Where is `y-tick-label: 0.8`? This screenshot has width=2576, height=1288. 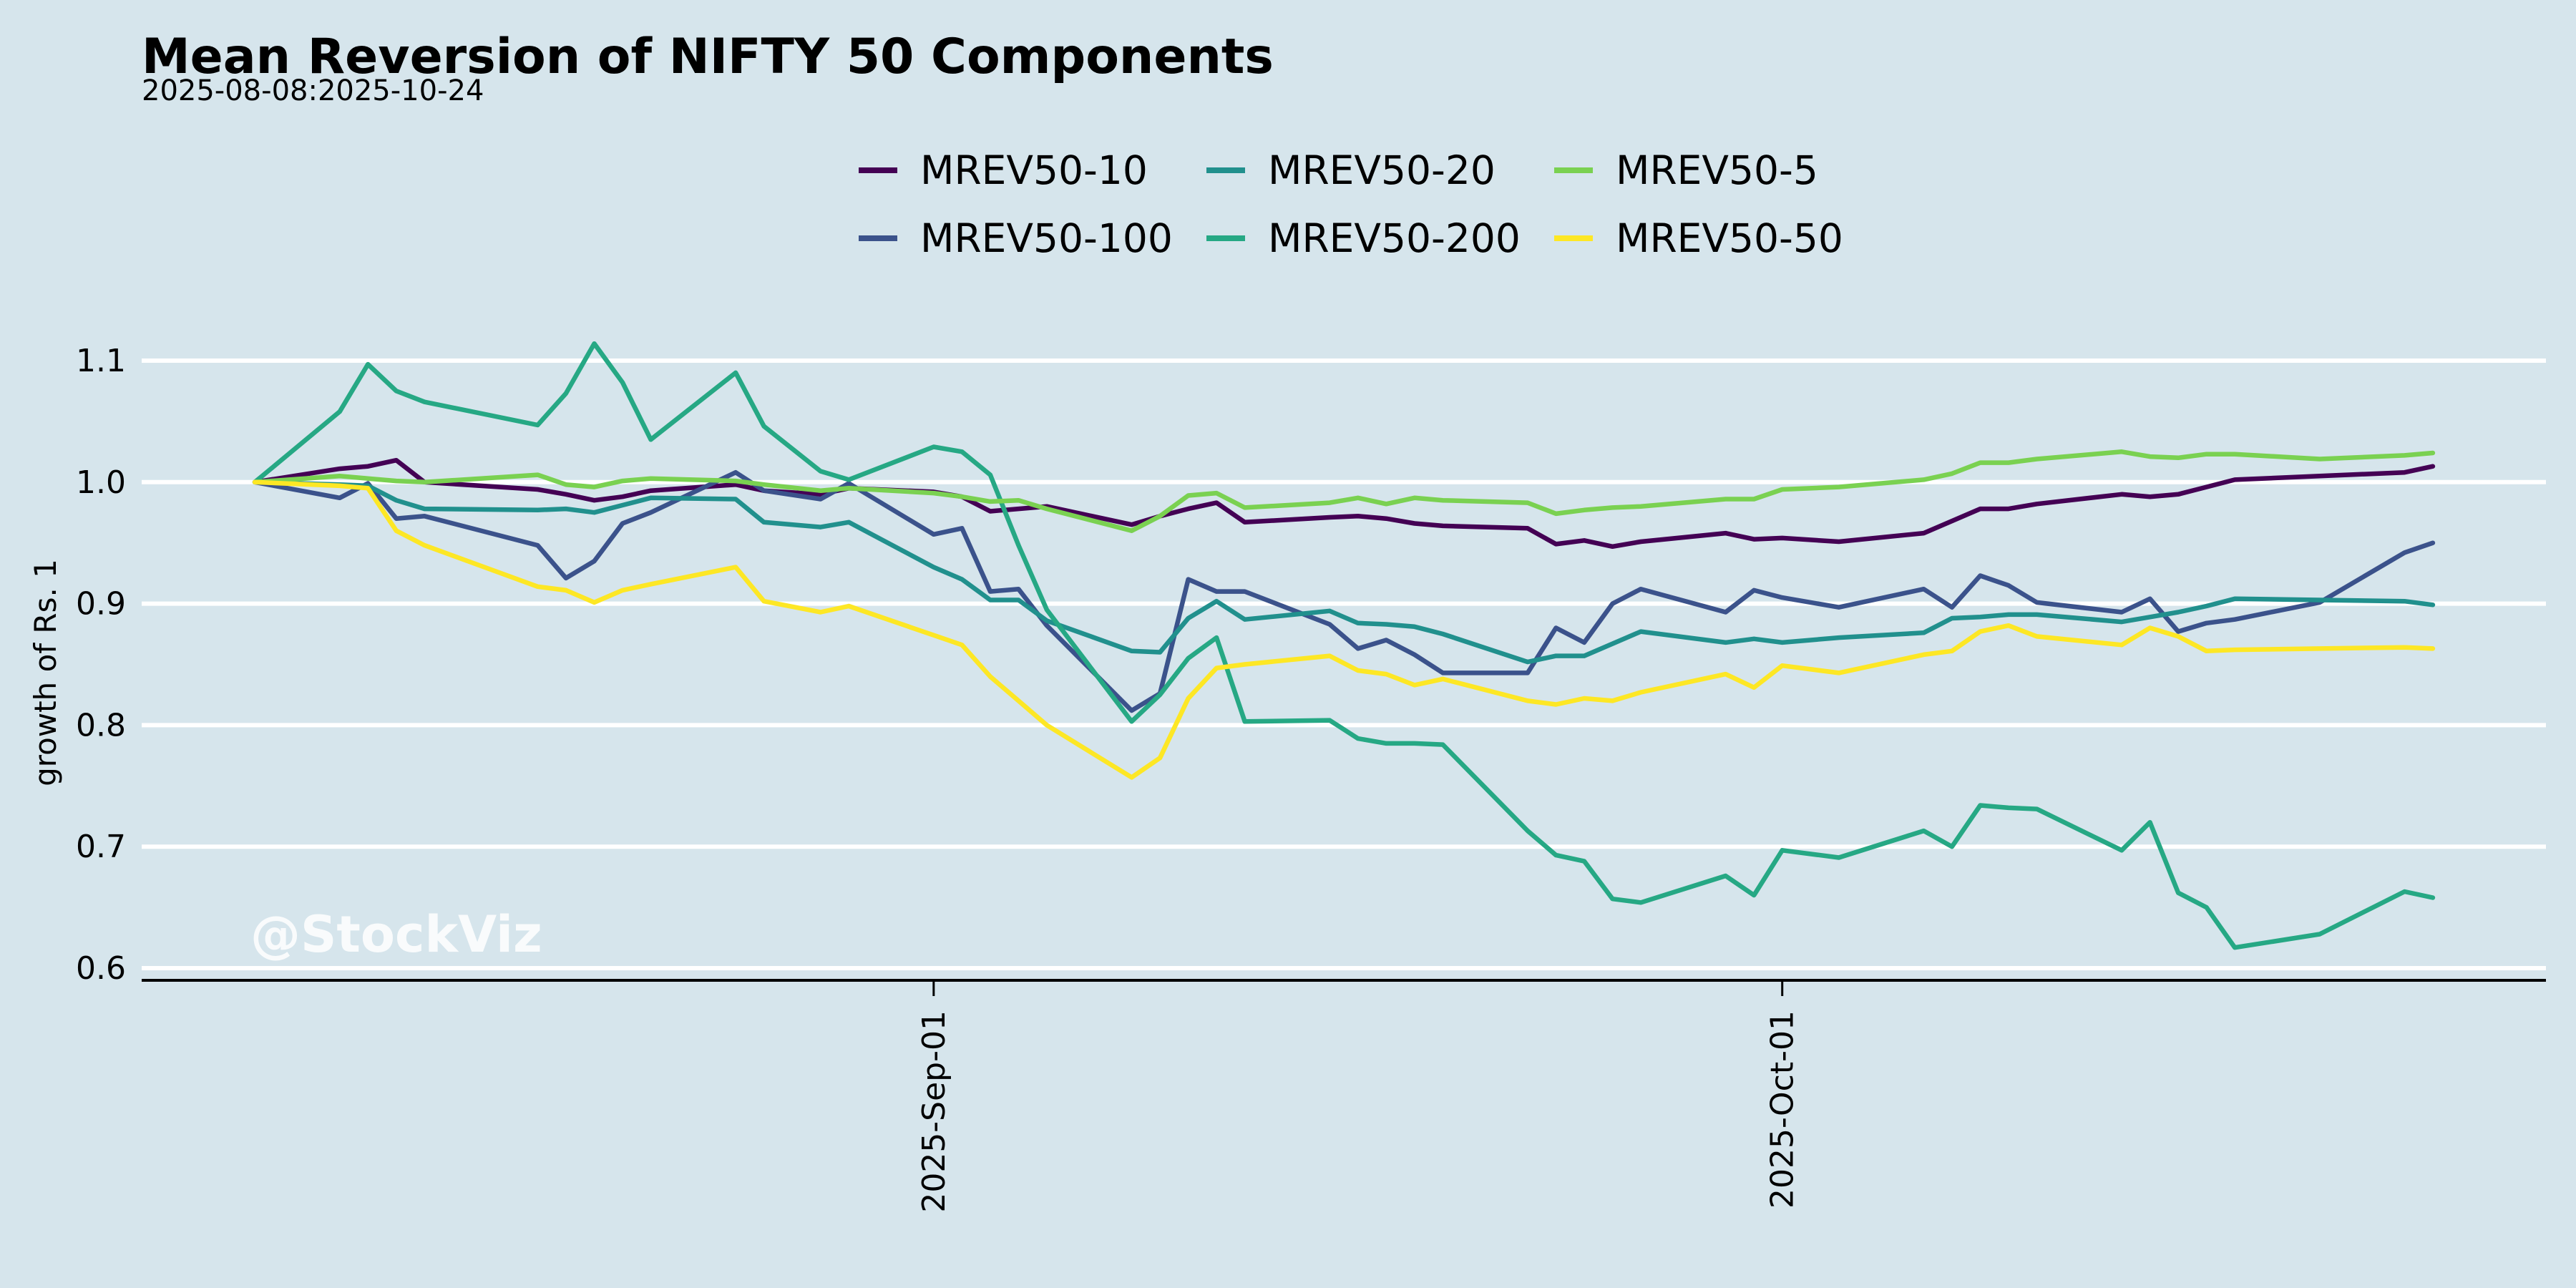
y-tick-label: 0.8 is located at coordinates (101, 725).